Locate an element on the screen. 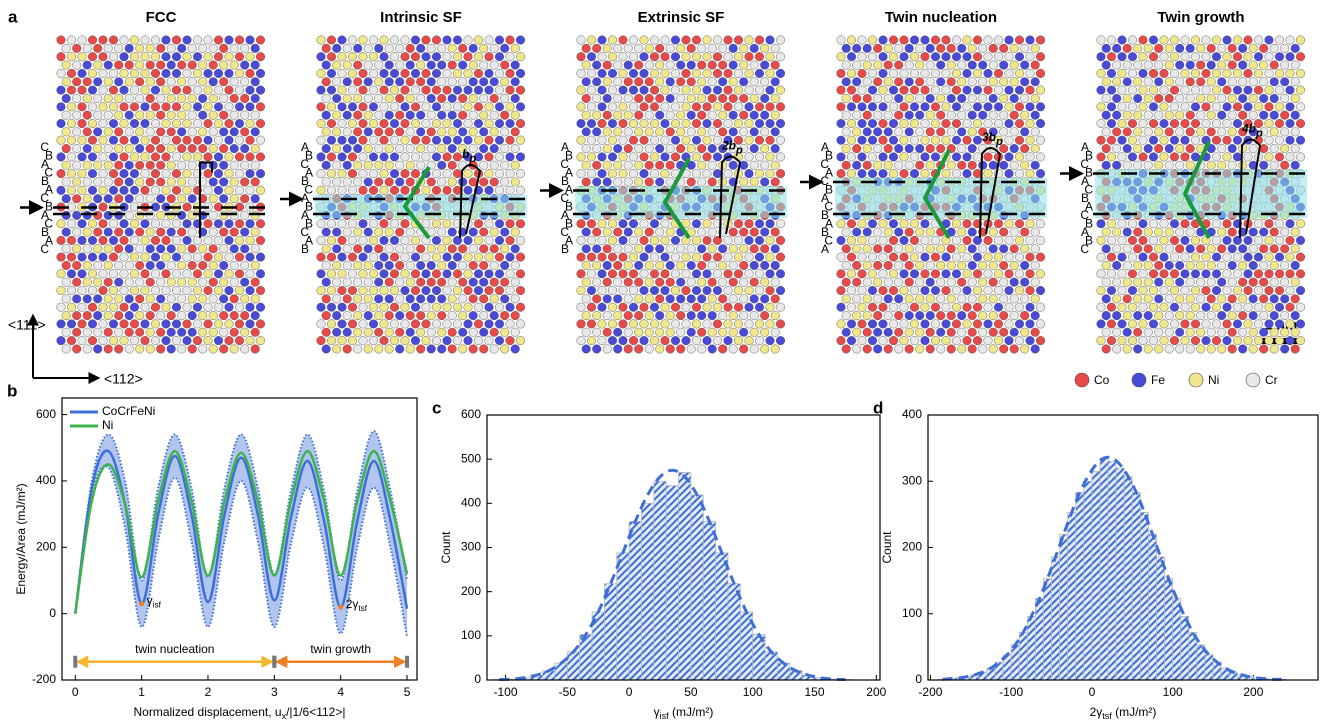 This screenshot has height=722, width=1320. y-tick-label: 300 is located at coordinates (471, 547).